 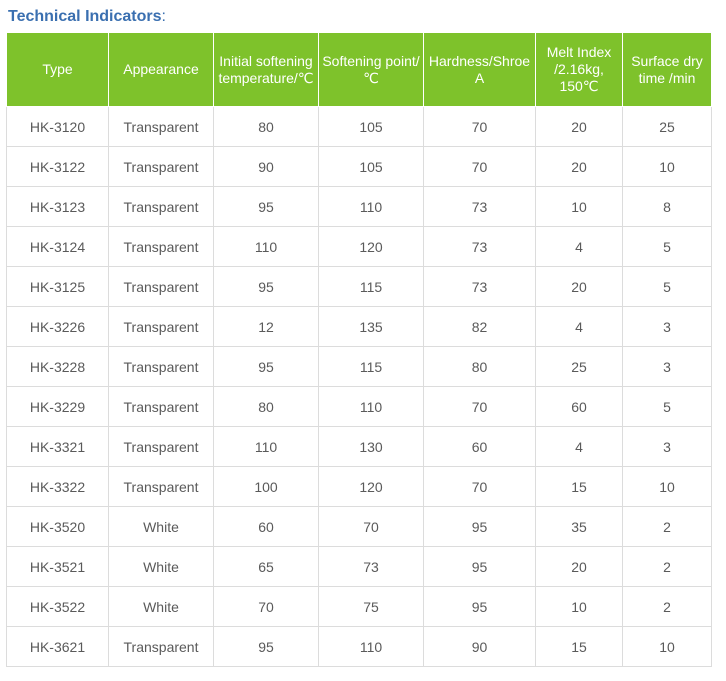 What do you see at coordinates (667, 69) in the screenshot?
I see `header-surface-dry-time: Surface dry time /min` at bounding box center [667, 69].